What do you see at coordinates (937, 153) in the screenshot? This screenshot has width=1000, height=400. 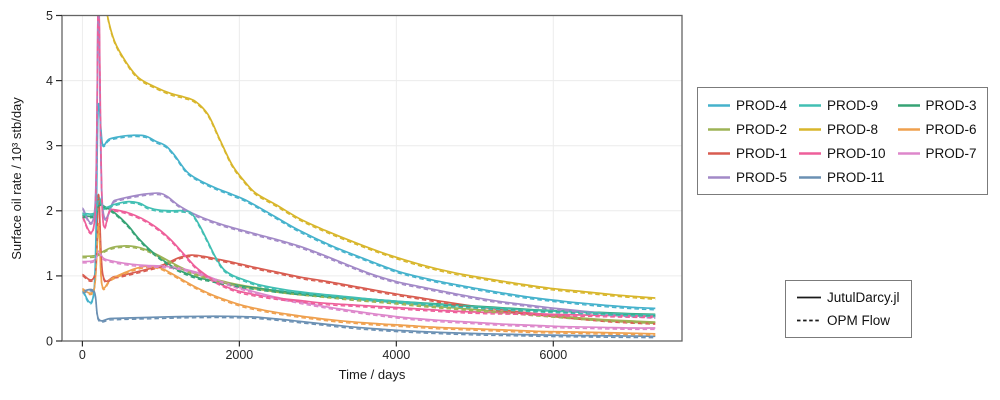 I see `legend-item-PROD-7: PROD-7` at bounding box center [937, 153].